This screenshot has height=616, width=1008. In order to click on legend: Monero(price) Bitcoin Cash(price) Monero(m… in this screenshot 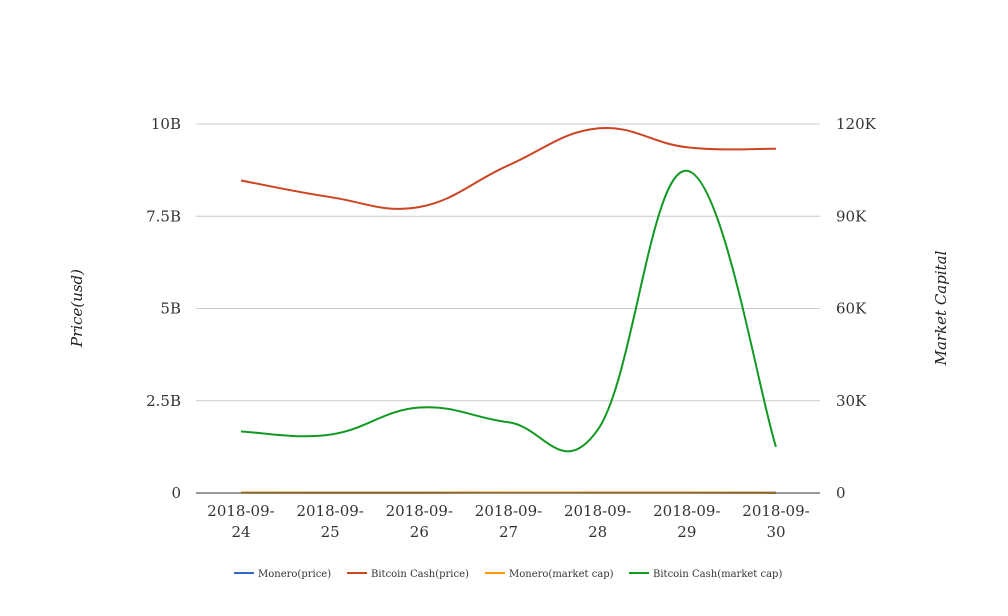, I will do `click(508, 574)`.